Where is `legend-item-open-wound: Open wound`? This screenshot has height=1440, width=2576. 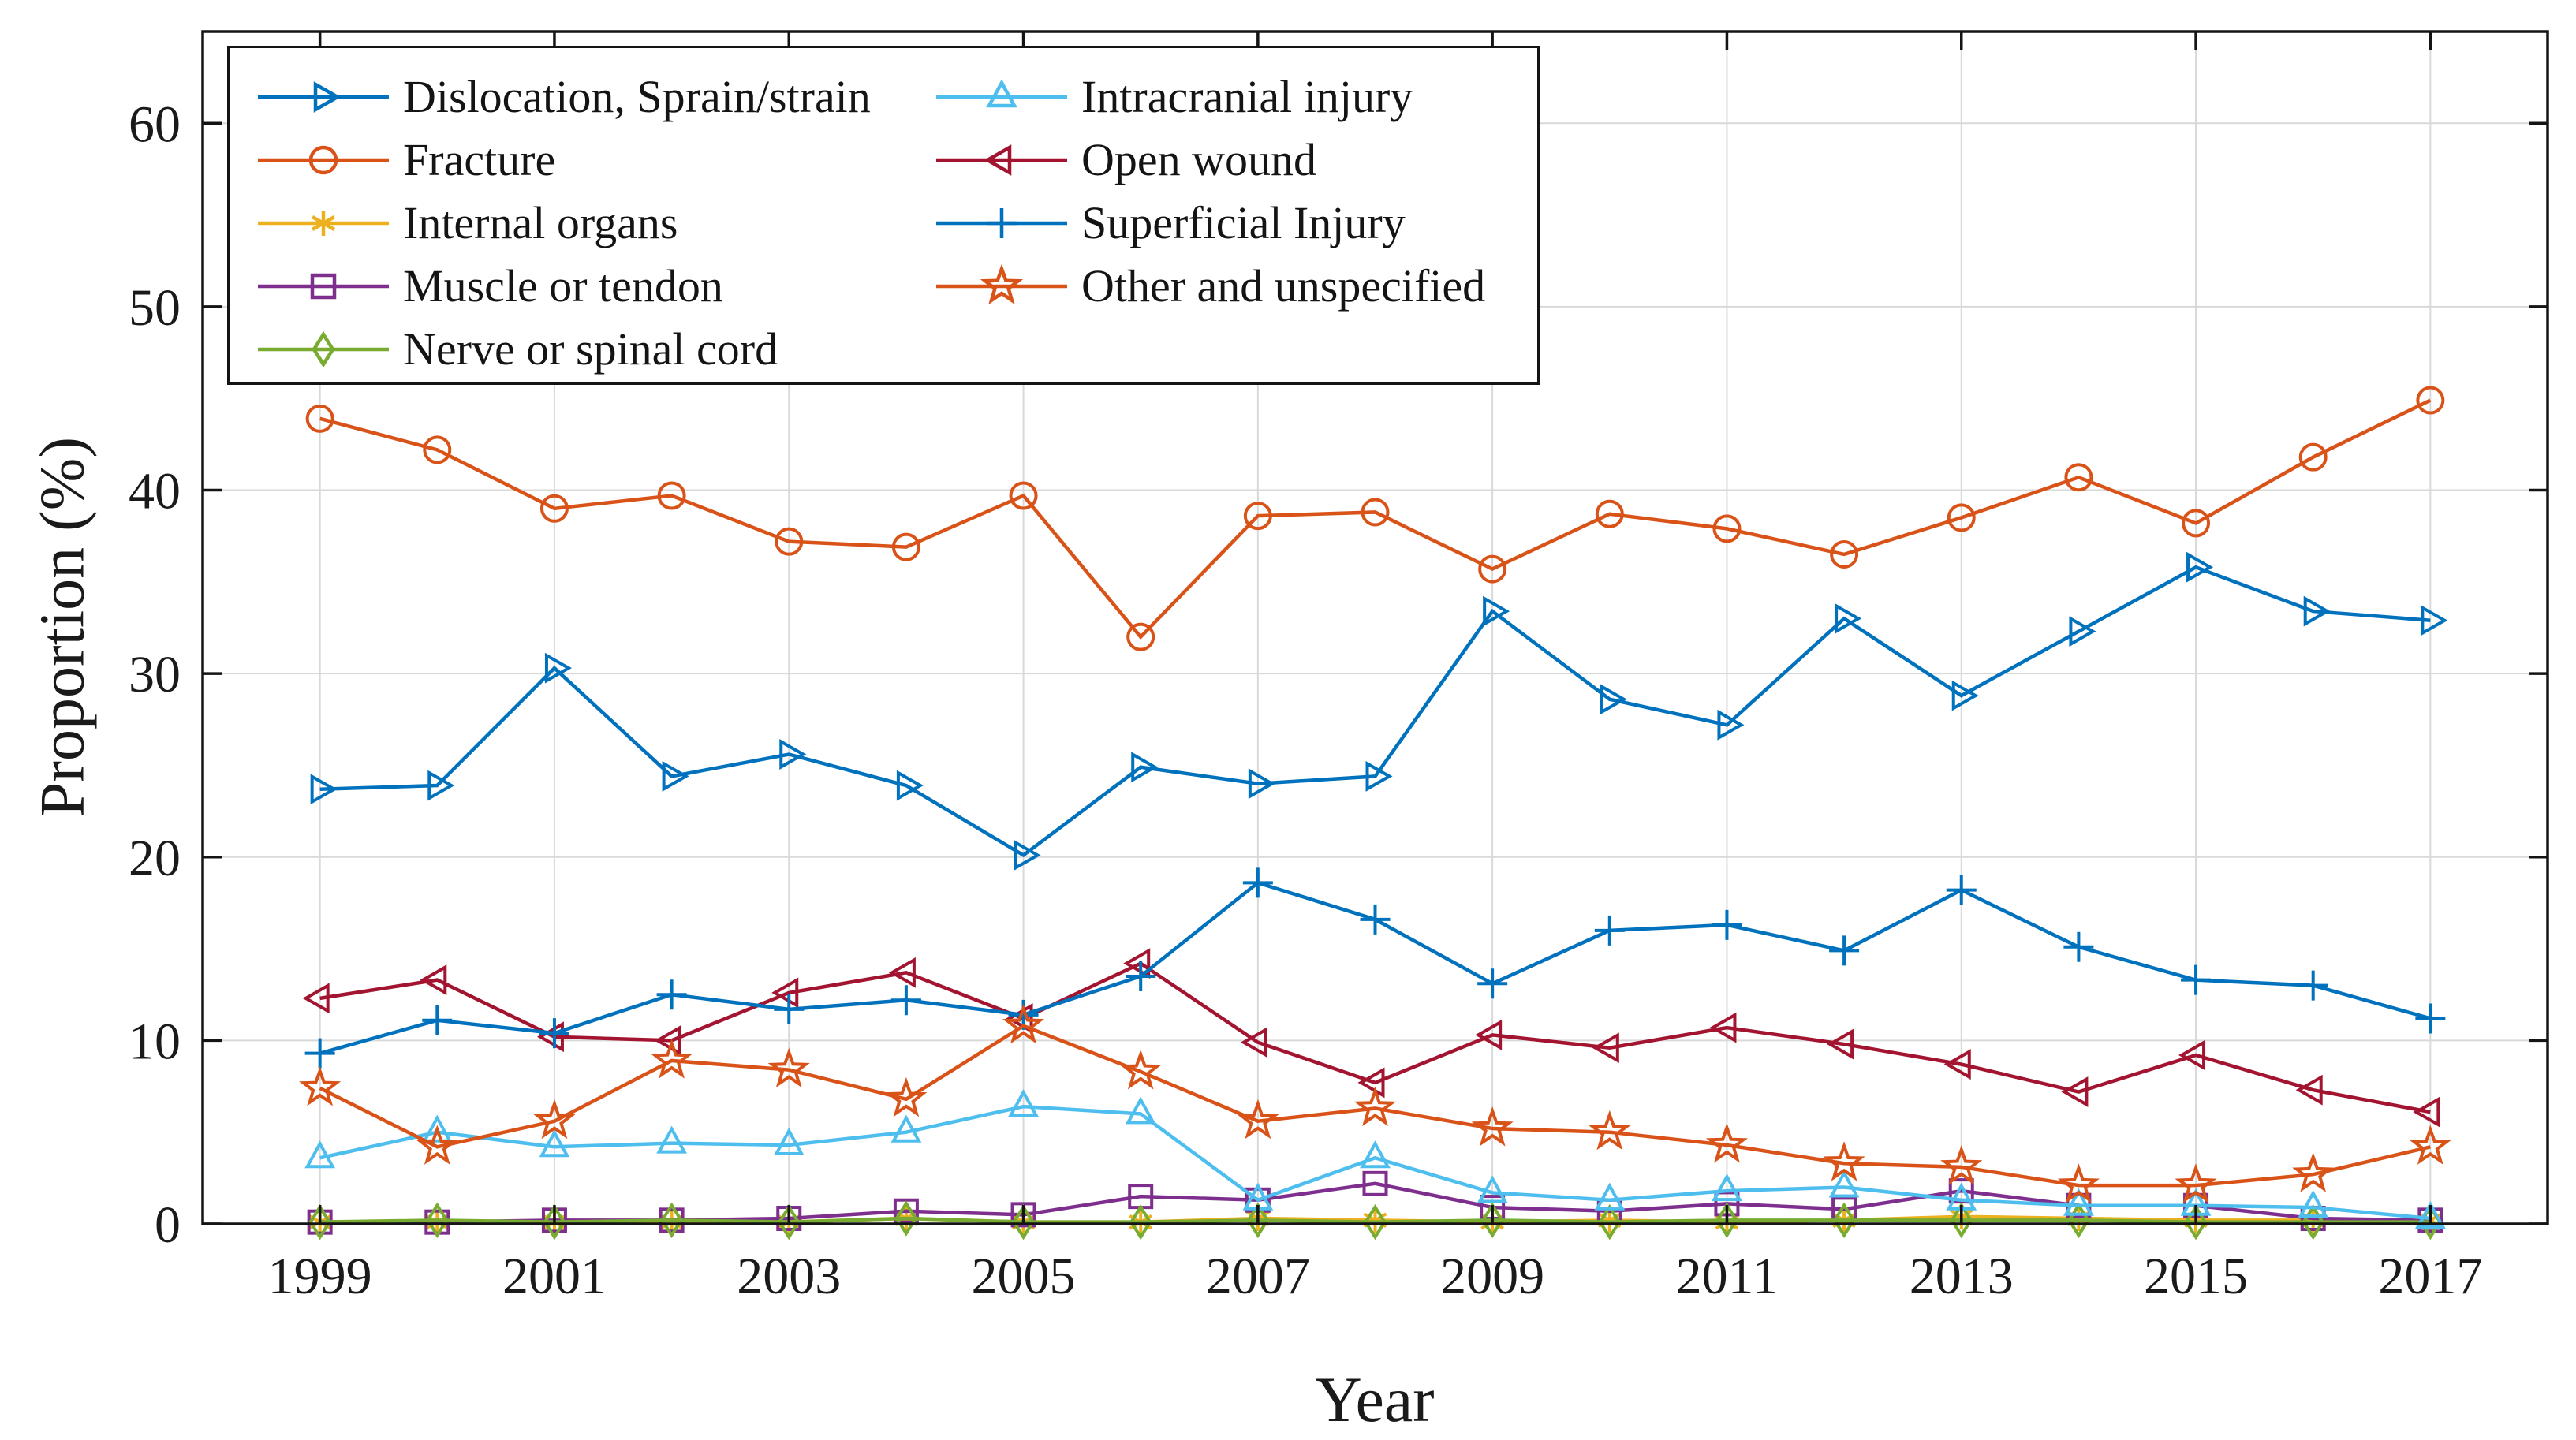 legend-item-open-wound: Open wound is located at coordinates (1123, 160).